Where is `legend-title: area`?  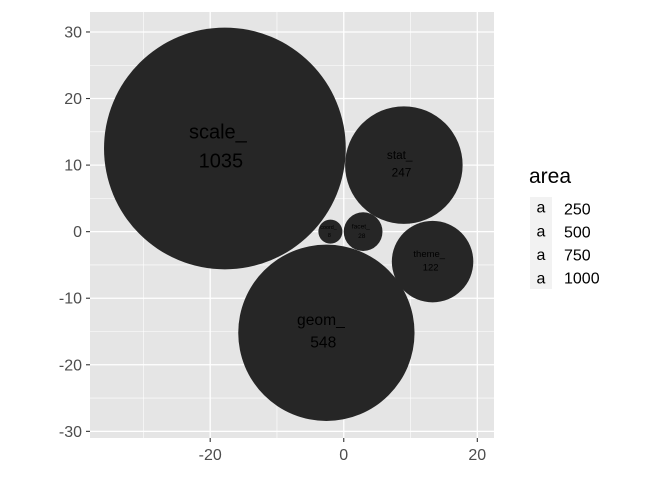 legend-title: area is located at coordinates (550, 176).